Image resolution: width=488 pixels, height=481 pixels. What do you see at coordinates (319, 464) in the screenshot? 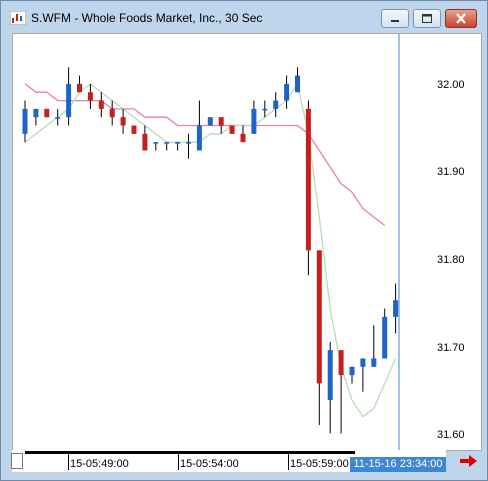
I see `x-tick-label: 15-05:59:00` at bounding box center [319, 464].